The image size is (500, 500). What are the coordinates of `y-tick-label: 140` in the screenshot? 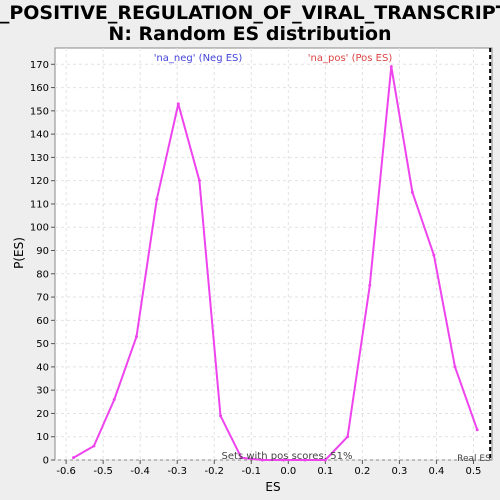 It's located at (39, 135).